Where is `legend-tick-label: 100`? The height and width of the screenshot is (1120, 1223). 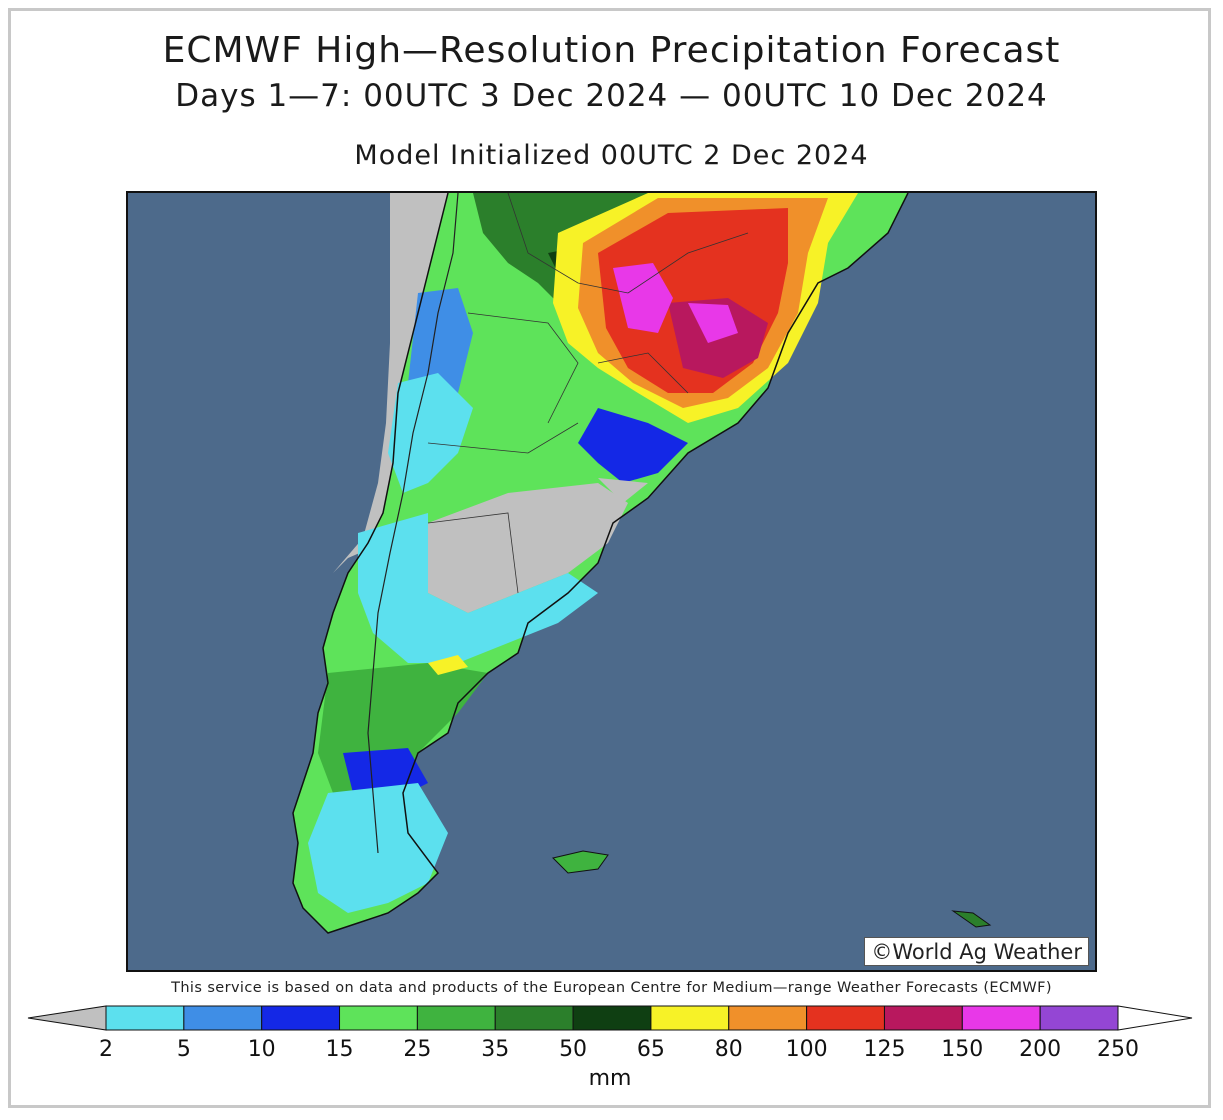 legend-tick-label: 100 is located at coordinates (806, 1049).